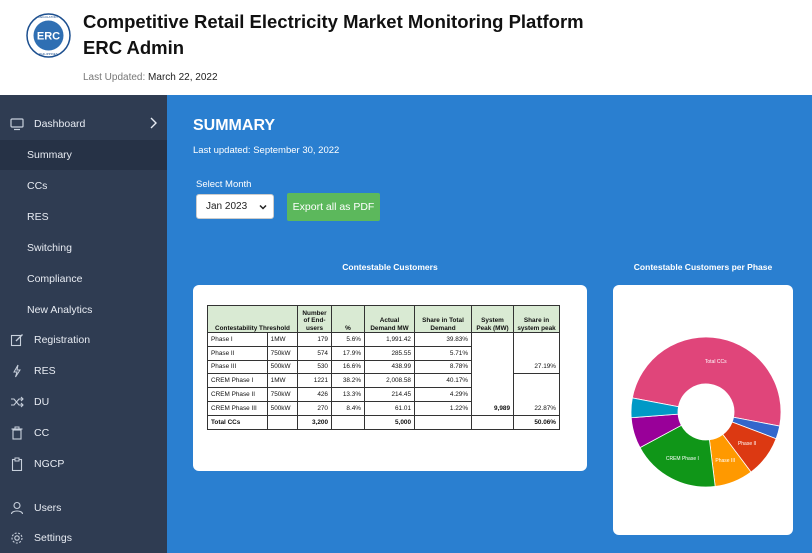 This screenshot has height=553, width=812. What do you see at coordinates (443, 367) in the screenshot?
I see `cell-share-total: 8.78%` at bounding box center [443, 367].